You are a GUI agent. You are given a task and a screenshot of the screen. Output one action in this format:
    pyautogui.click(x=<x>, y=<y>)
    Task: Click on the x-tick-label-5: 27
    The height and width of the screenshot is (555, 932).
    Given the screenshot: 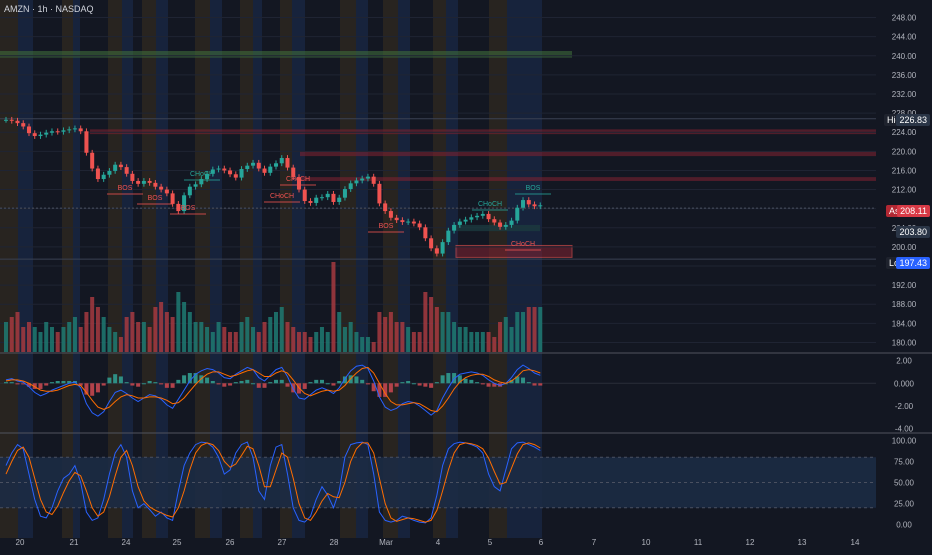 What is the action you would take?
    pyautogui.click(x=282, y=542)
    